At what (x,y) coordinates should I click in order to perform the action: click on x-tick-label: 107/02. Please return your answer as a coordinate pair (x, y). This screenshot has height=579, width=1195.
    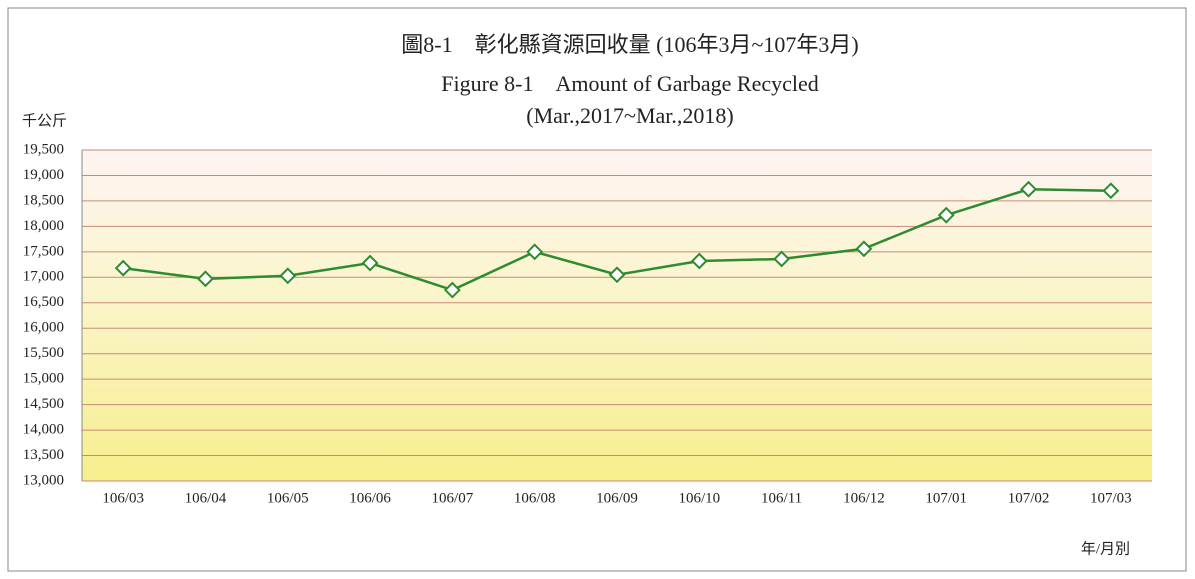
    Looking at the image, I should click on (1029, 498).